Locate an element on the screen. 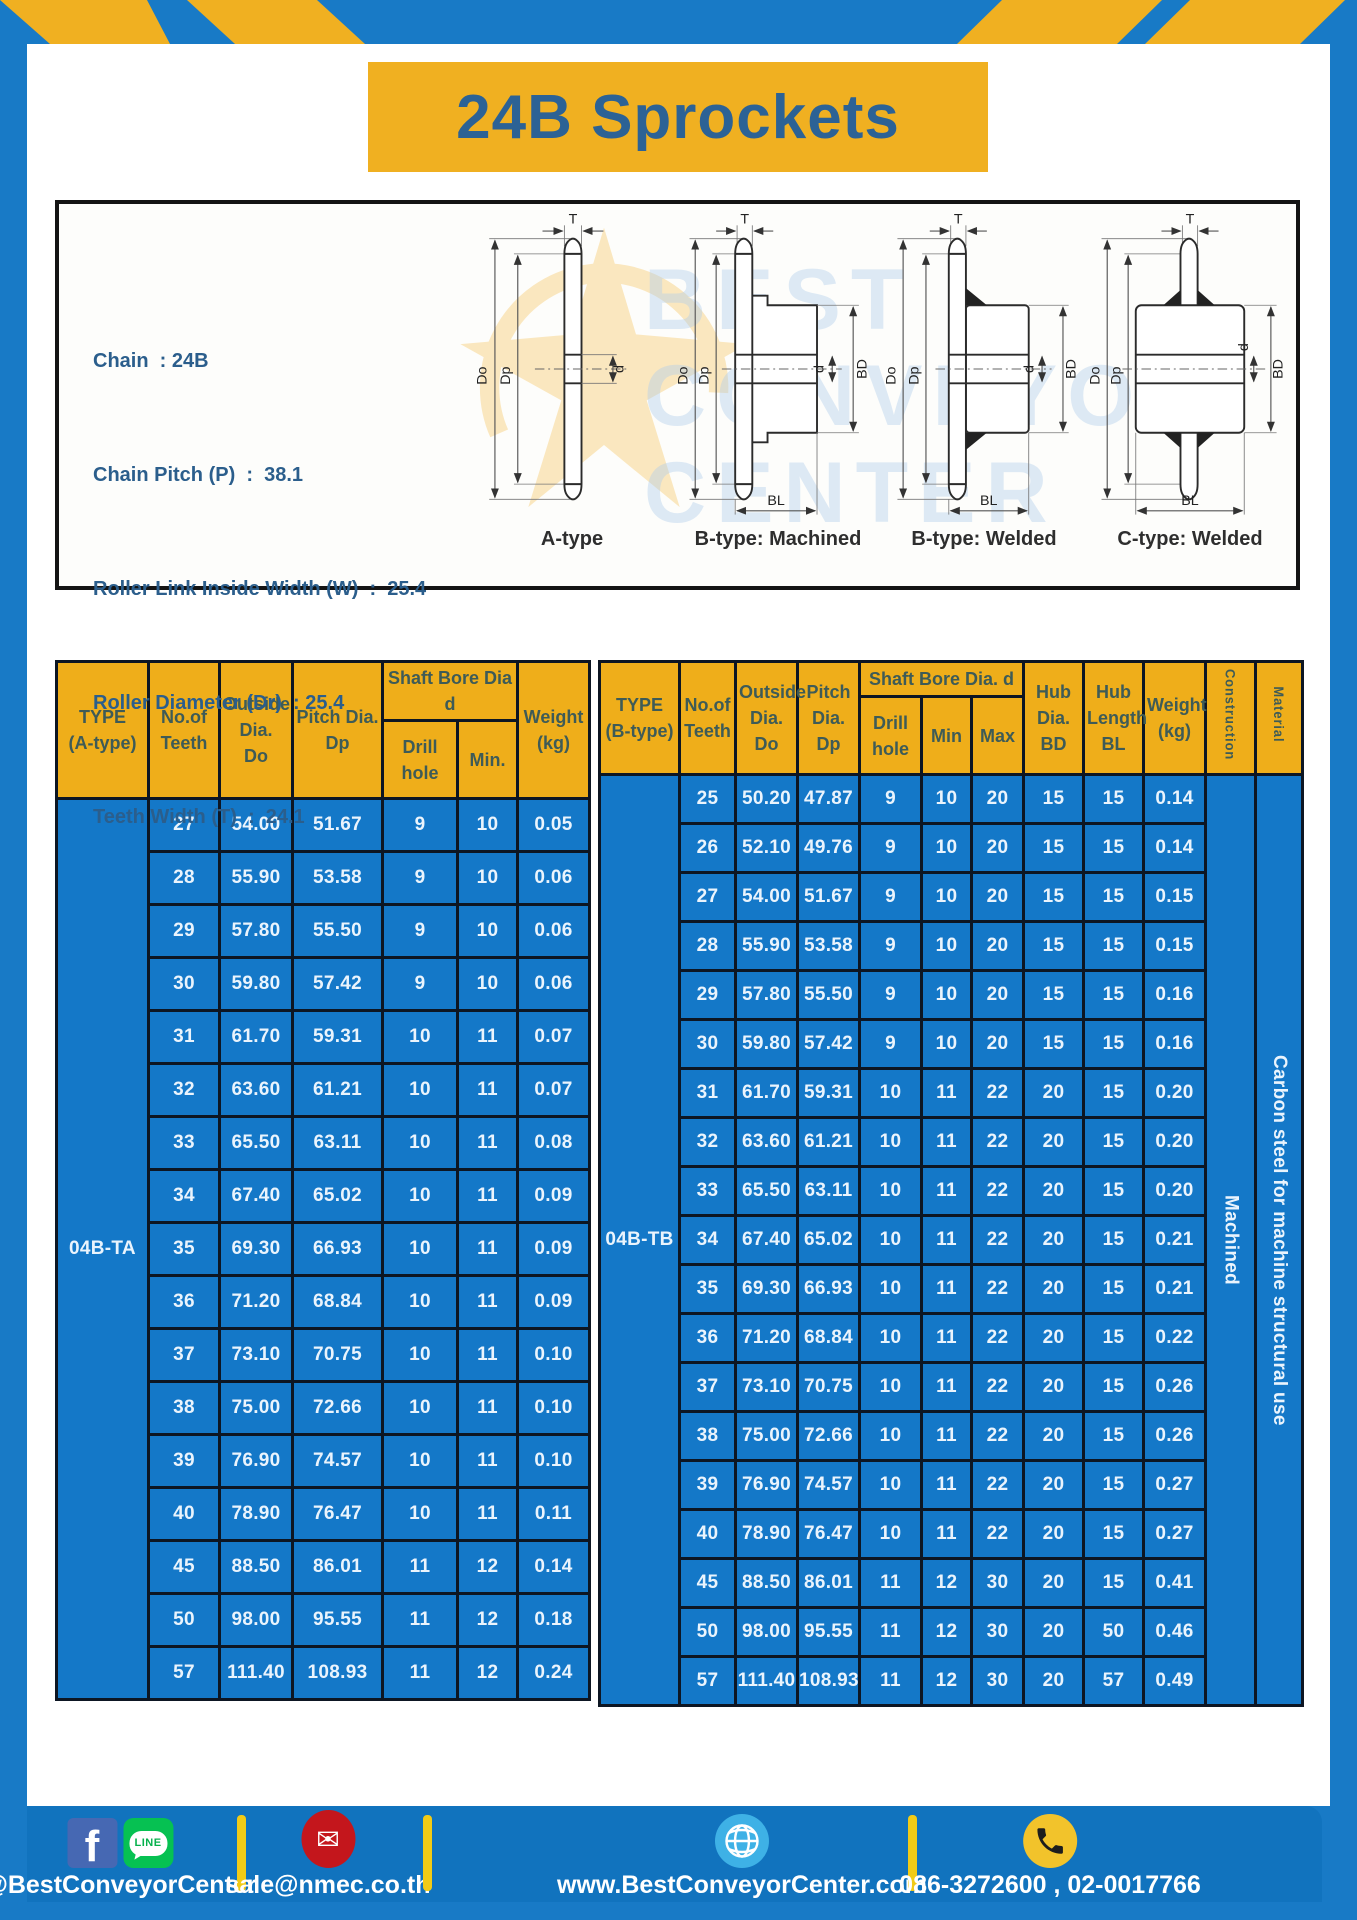 This screenshot has height=1920, width=1357. line-icon: LINE is located at coordinates (148, 1843).